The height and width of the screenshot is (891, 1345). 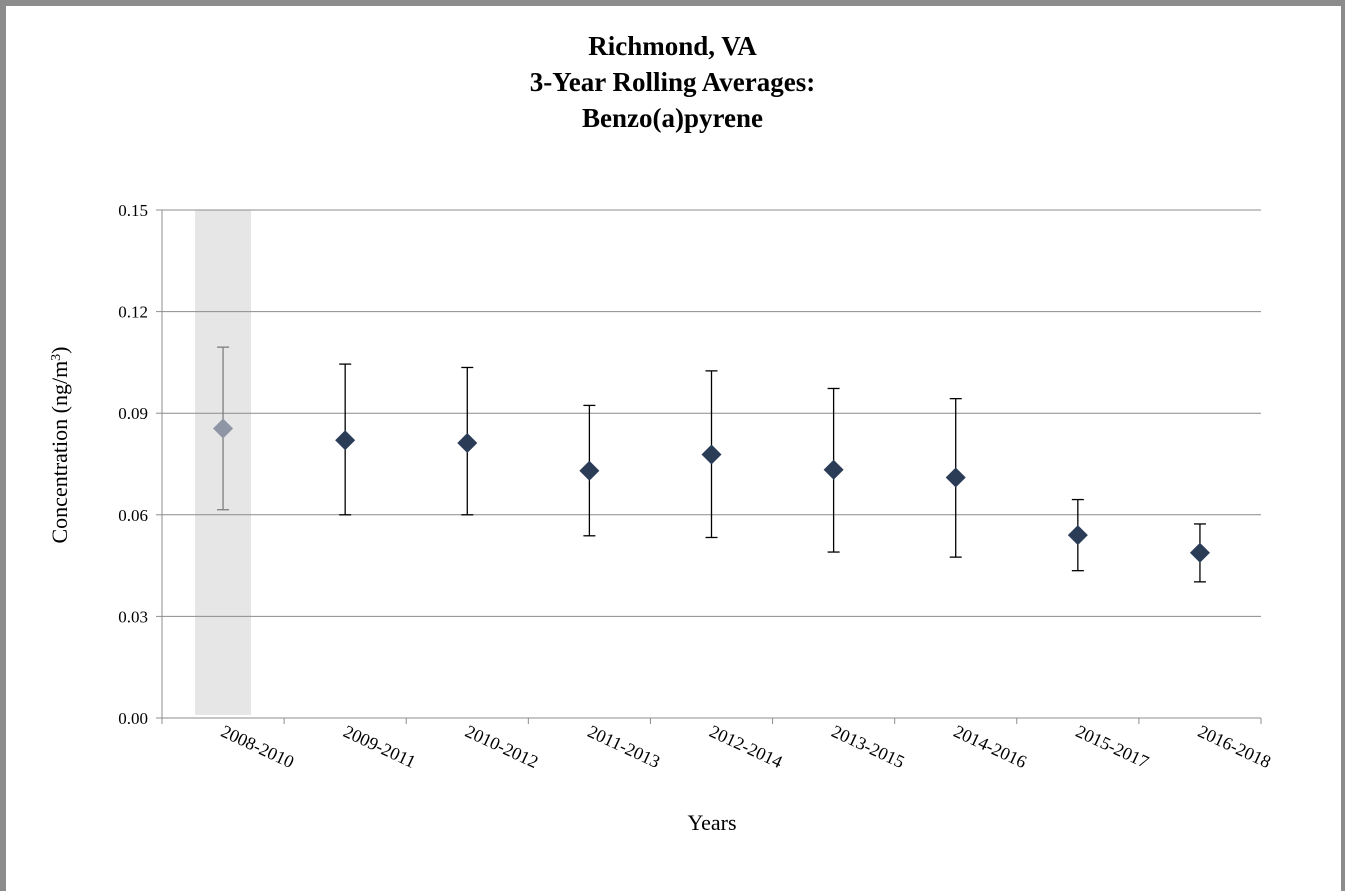 I want to click on y-tick-label: 0.03, so click(x=133, y=616).